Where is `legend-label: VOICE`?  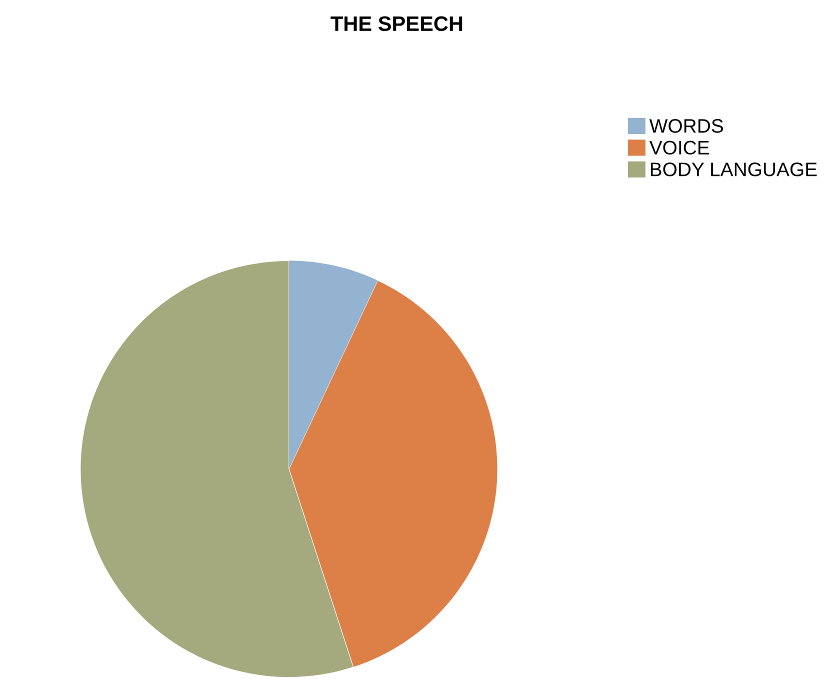
legend-label: VOICE is located at coordinates (679, 147).